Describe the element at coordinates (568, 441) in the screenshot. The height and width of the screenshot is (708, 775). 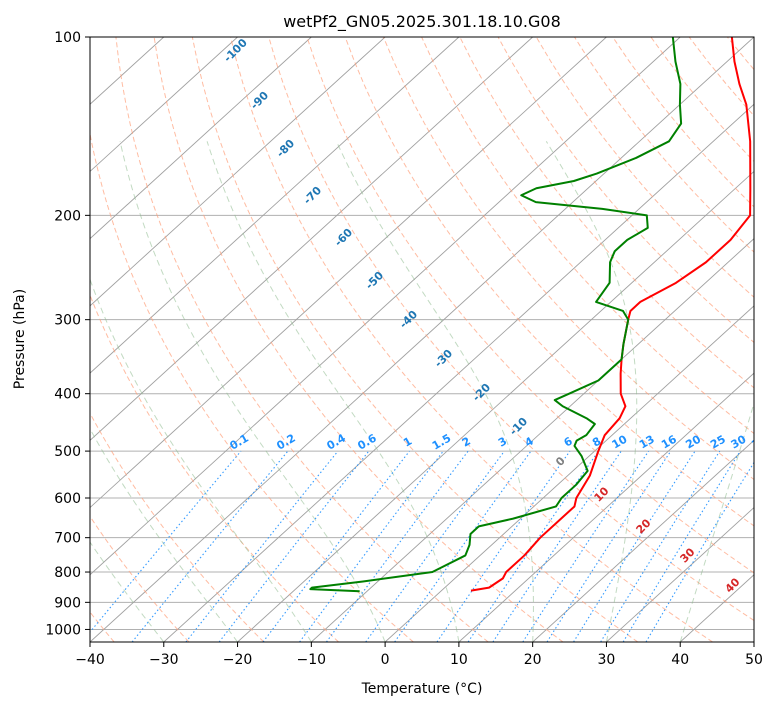
I see `mixing-ratio-label: 6` at that location.